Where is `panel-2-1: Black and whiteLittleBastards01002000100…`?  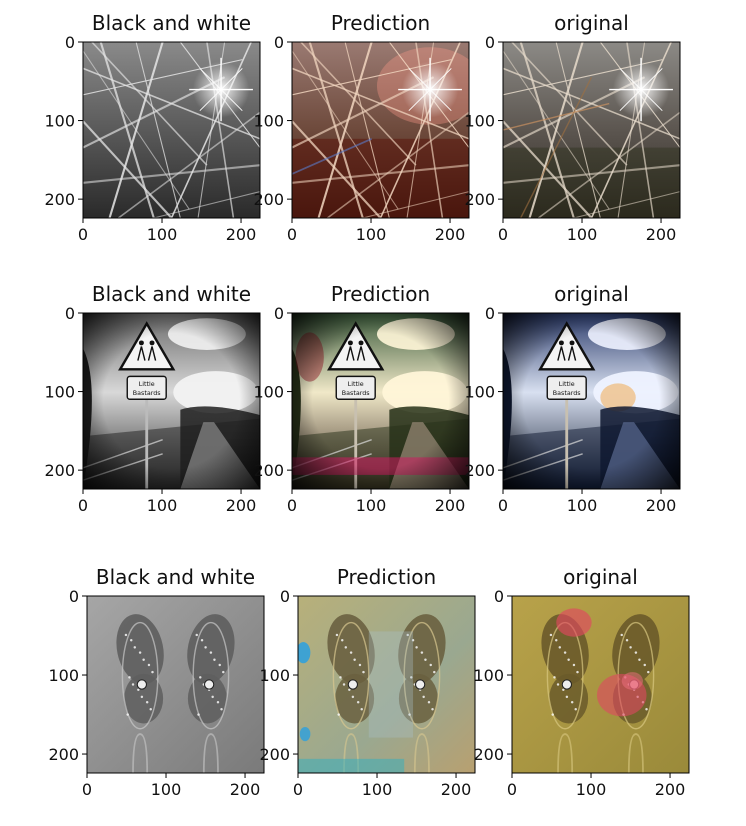 panel-2-1: Black and whiteLittleBastards01002000100… is located at coordinates (152, 398).